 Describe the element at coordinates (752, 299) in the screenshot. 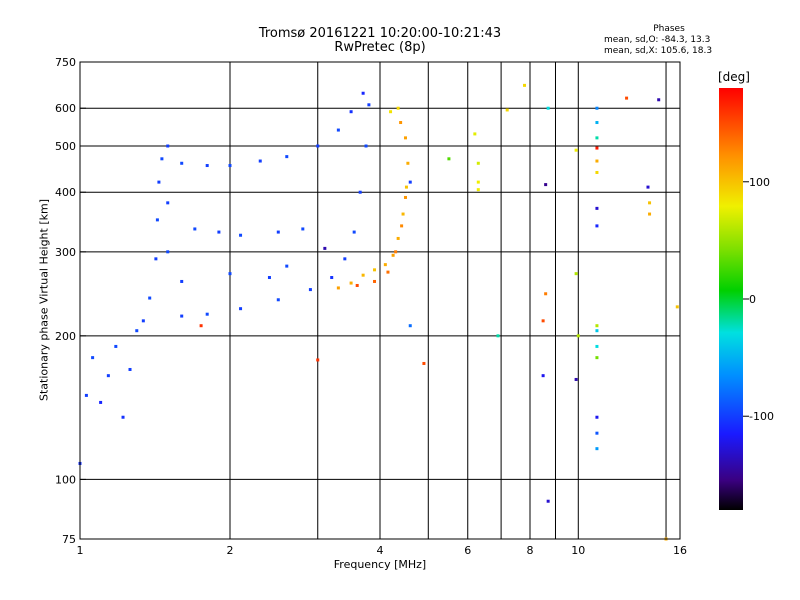

I see `colorbar-tick-label: 0` at that location.